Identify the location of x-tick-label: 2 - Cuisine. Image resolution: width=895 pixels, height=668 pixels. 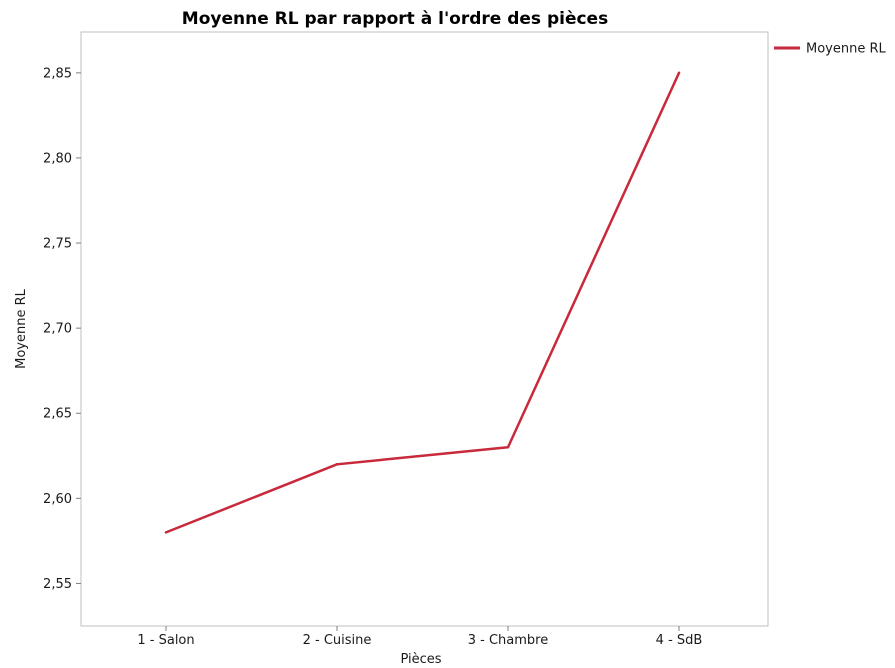
(337, 640).